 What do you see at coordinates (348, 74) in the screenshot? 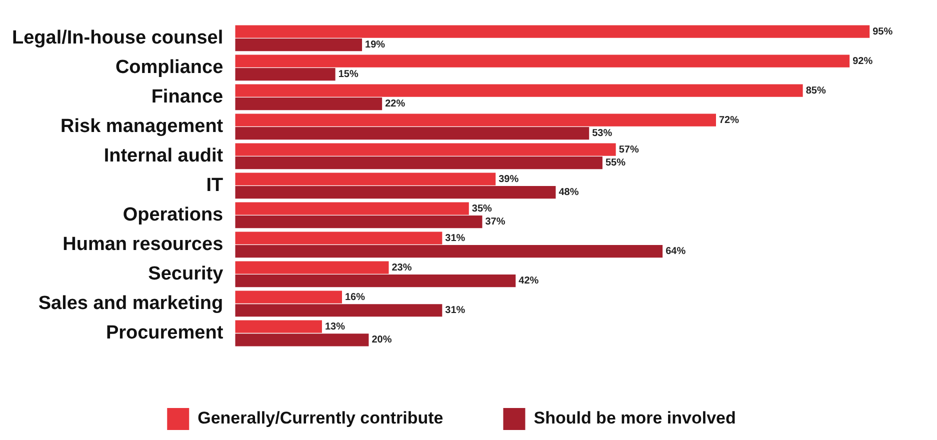
I see `data-label: 15%` at bounding box center [348, 74].